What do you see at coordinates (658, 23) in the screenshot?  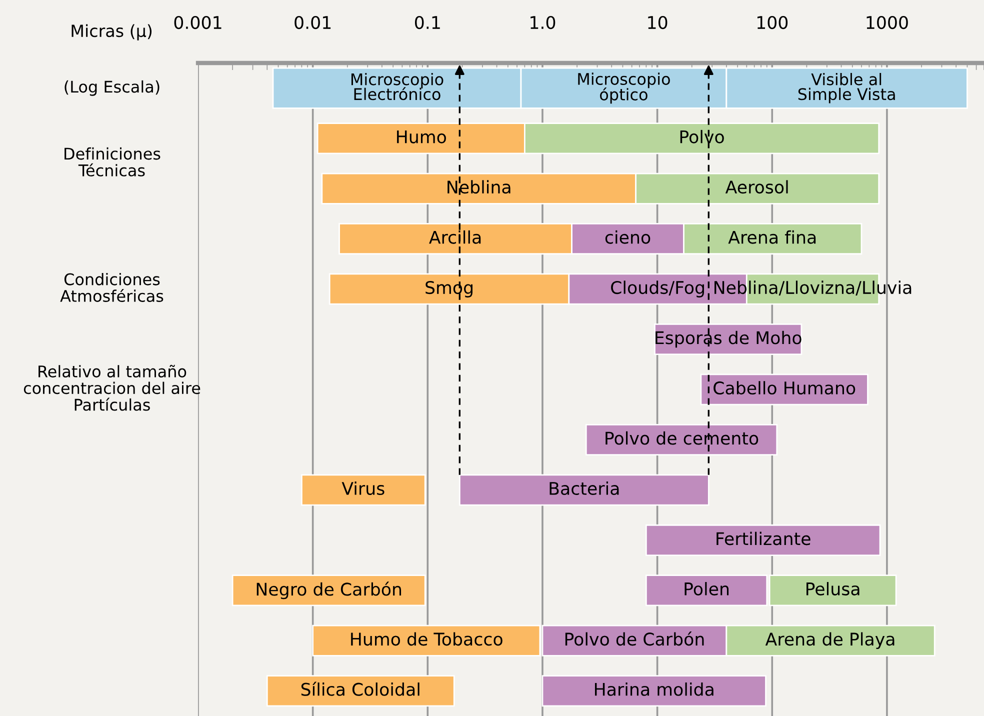 I see `x-tick-label: 10` at bounding box center [658, 23].